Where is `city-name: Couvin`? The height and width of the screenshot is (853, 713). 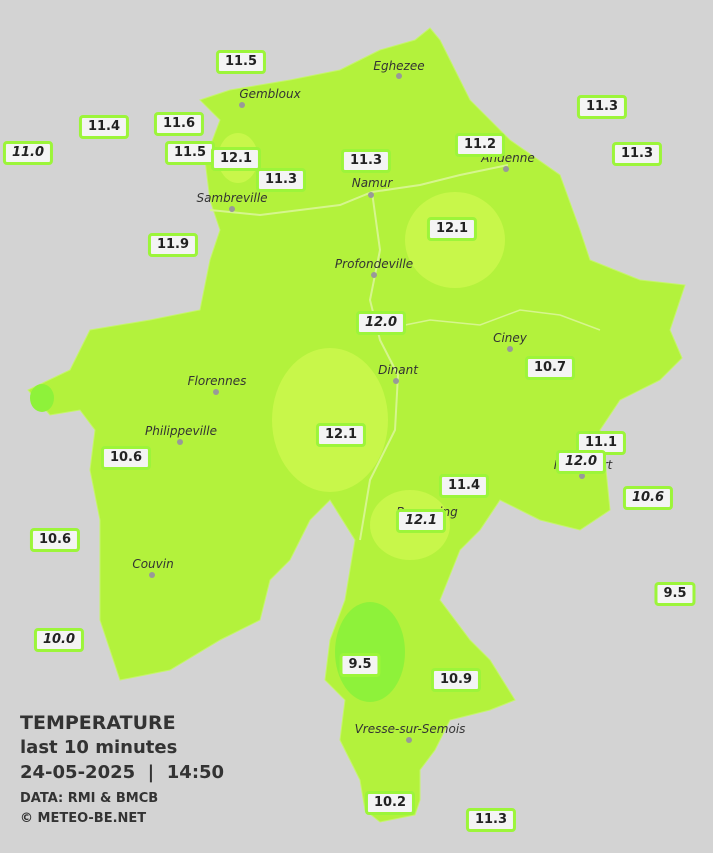 city-name: Couvin is located at coordinates (153, 564).